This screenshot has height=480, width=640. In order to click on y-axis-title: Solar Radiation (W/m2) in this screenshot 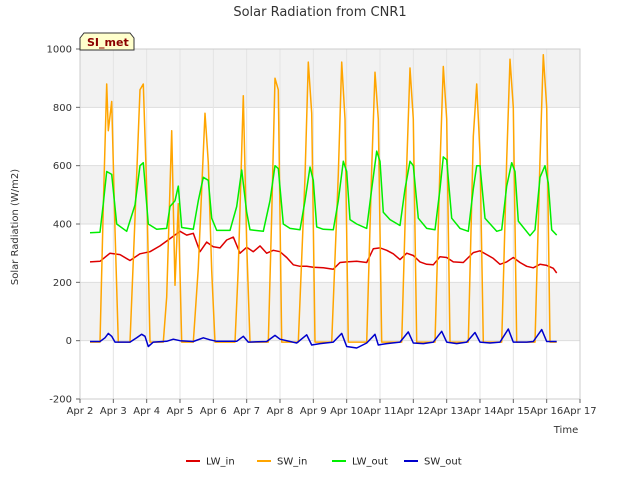, I will do `click(15, 227)`.